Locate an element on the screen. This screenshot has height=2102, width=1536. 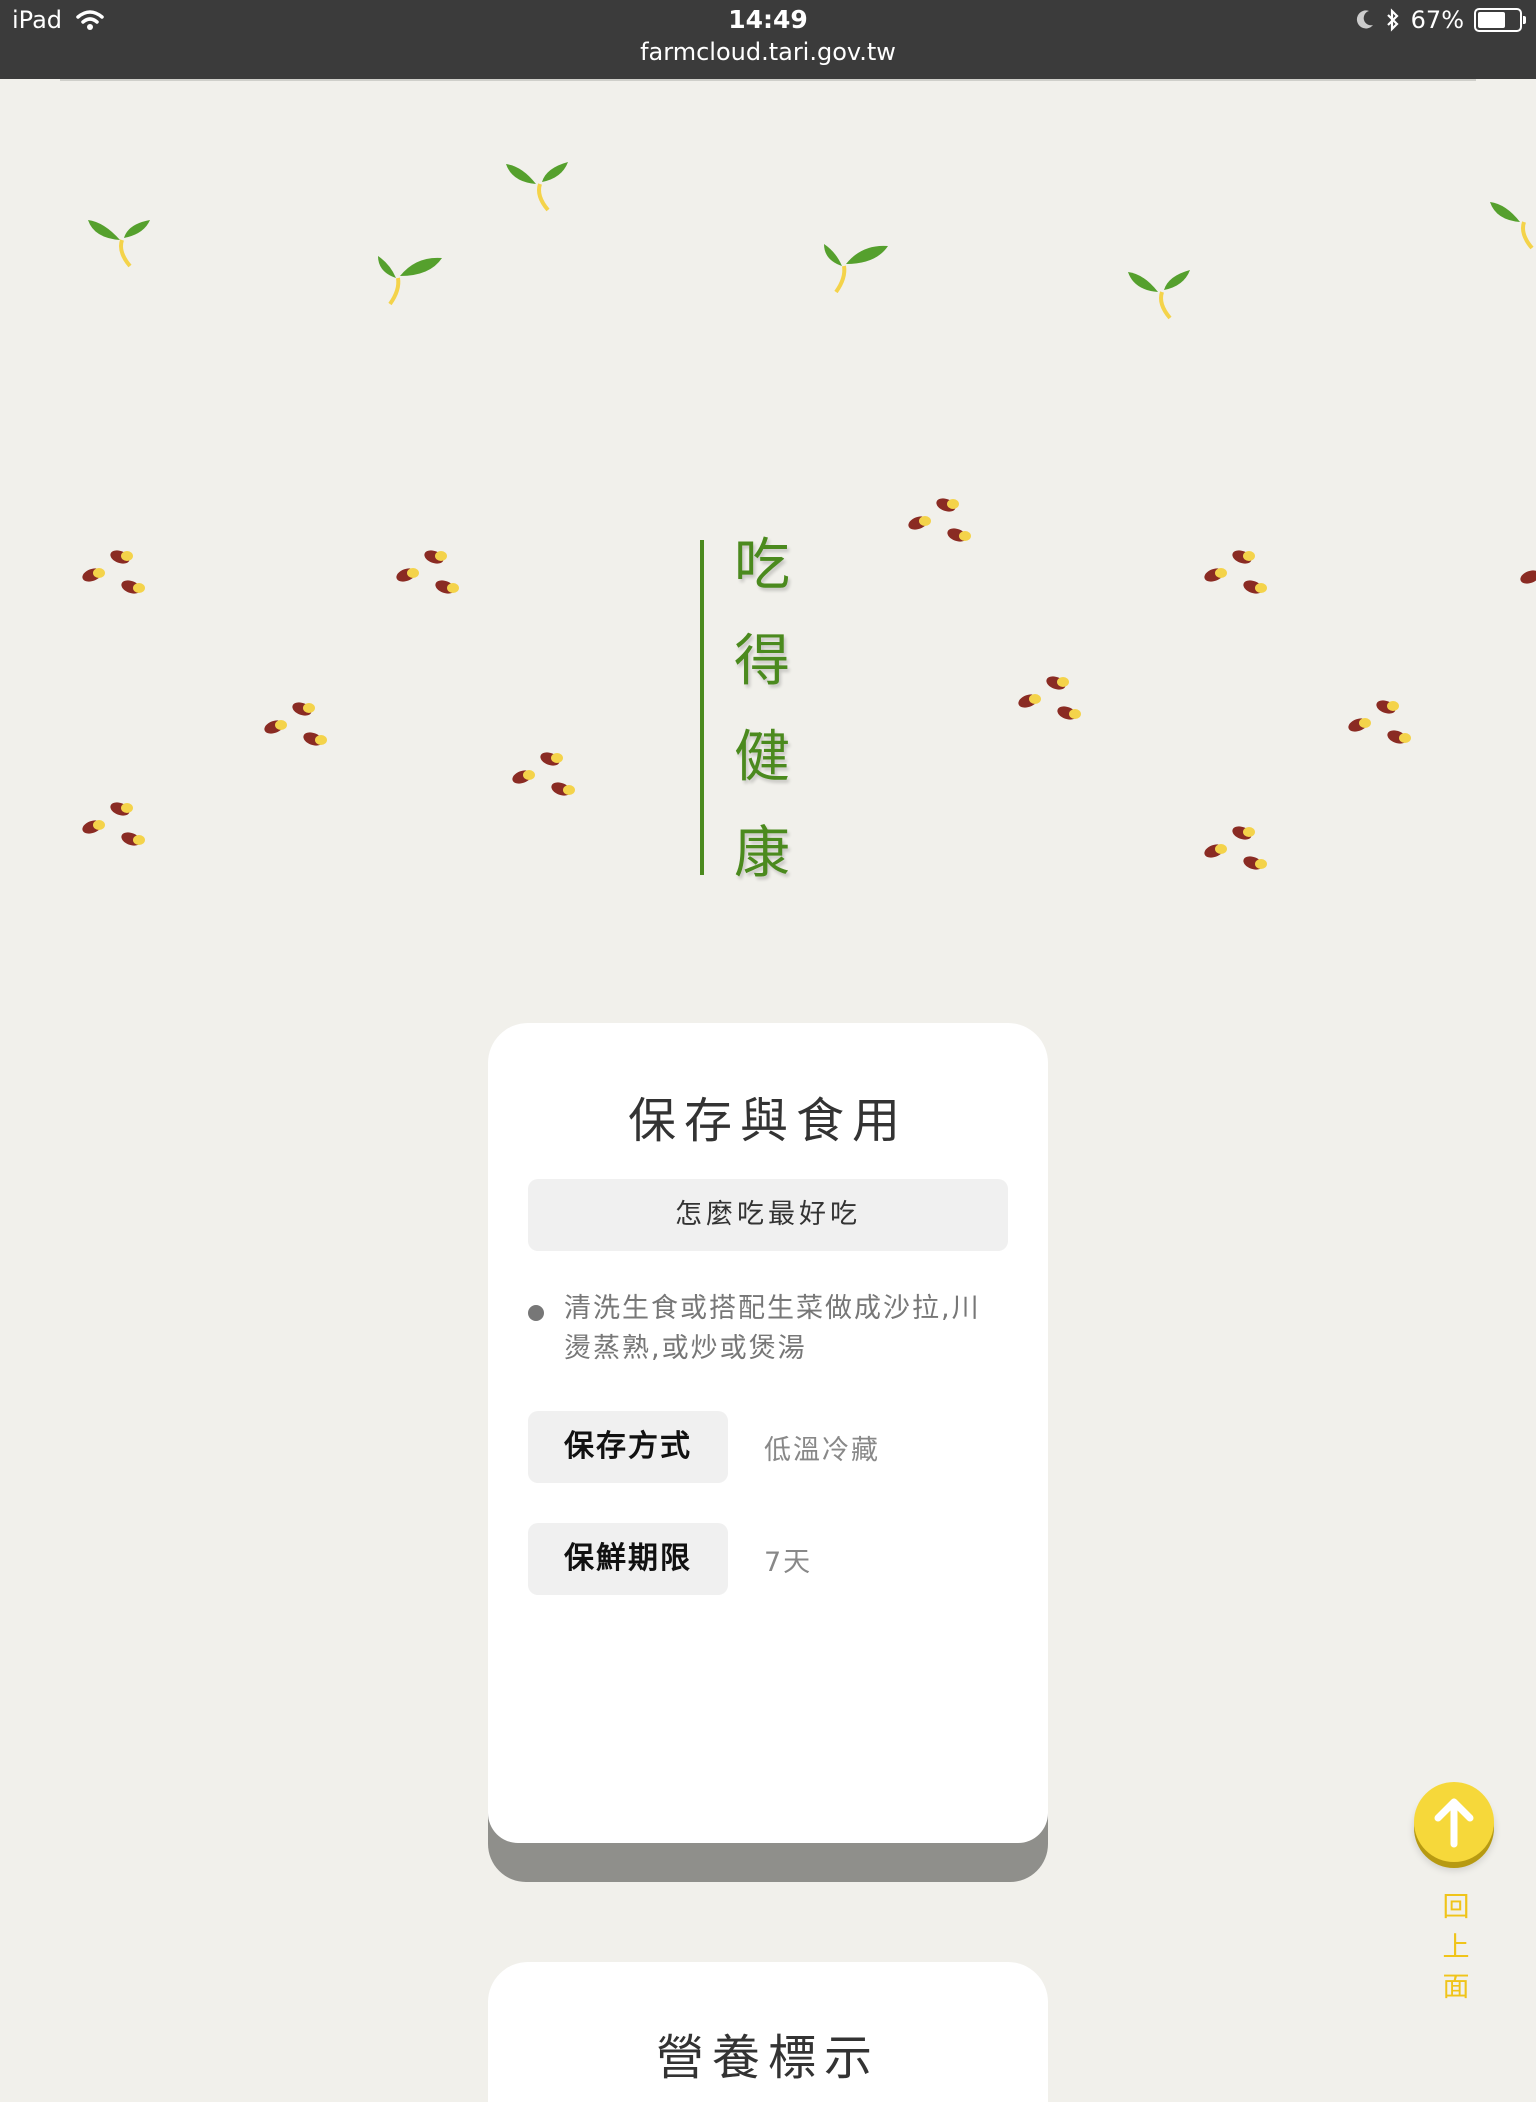
storage-method-value: 低溫冷藏 is located at coordinates (822, 1450).